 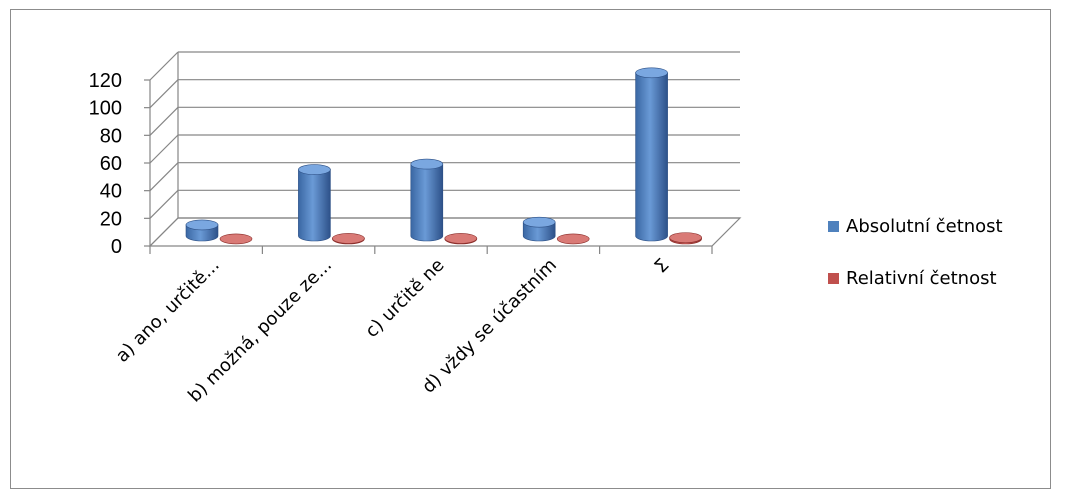 What do you see at coordinates (111, 136) in the screenshot?
I see `y-tick-label: 80` at bounding box center [111, 136].